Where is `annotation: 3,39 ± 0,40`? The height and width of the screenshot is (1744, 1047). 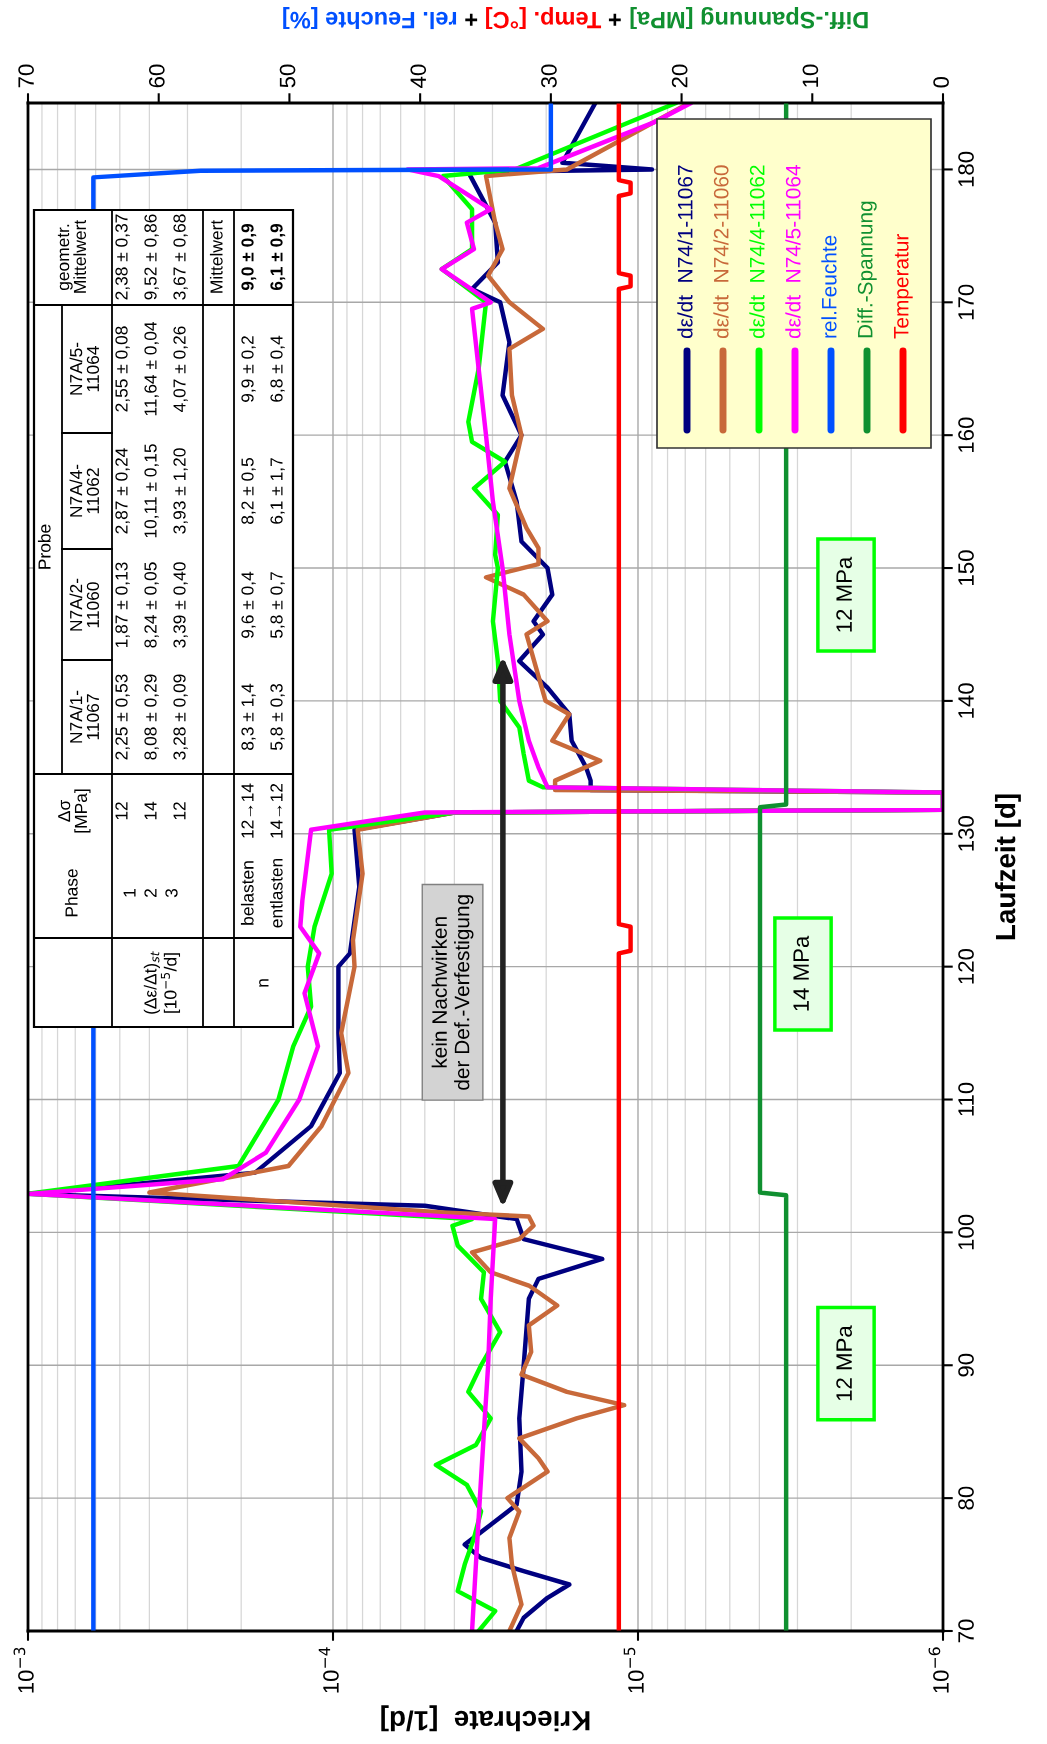
annotation: 3,39 ± 0,40 is located at coordinates (180, 605).